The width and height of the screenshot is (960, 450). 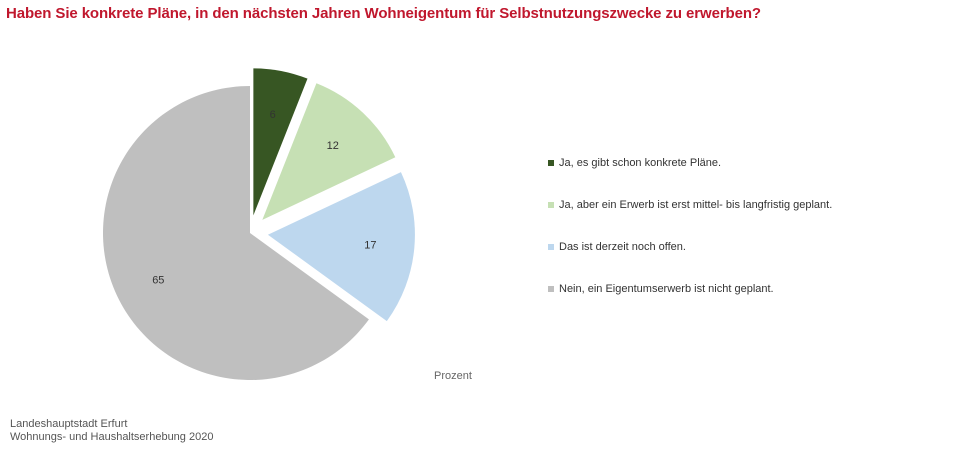 What do you see at coordinates (158, 281) in the screenshot?
I see `slice-value-label-4: 65` at bounding box center [158, 281].